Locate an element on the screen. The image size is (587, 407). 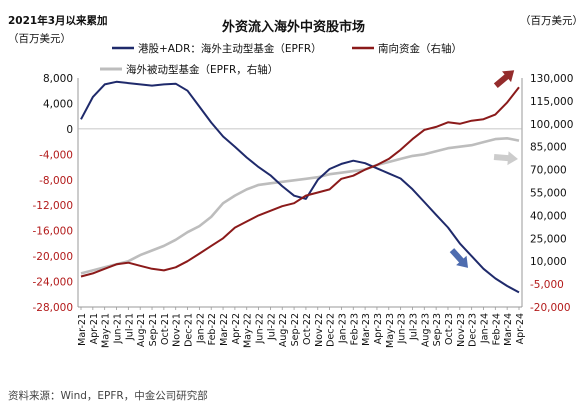
left-axis-tick-label: 0 is located at coordinates (69, 130).